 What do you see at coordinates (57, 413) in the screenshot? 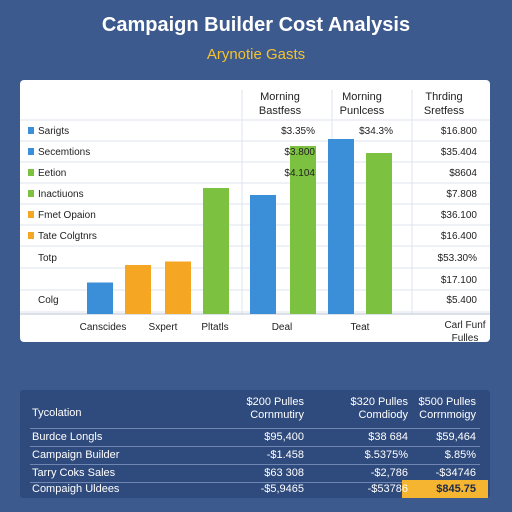
I see `table-section-label: Tycolation` at bounding box center [57, 413].